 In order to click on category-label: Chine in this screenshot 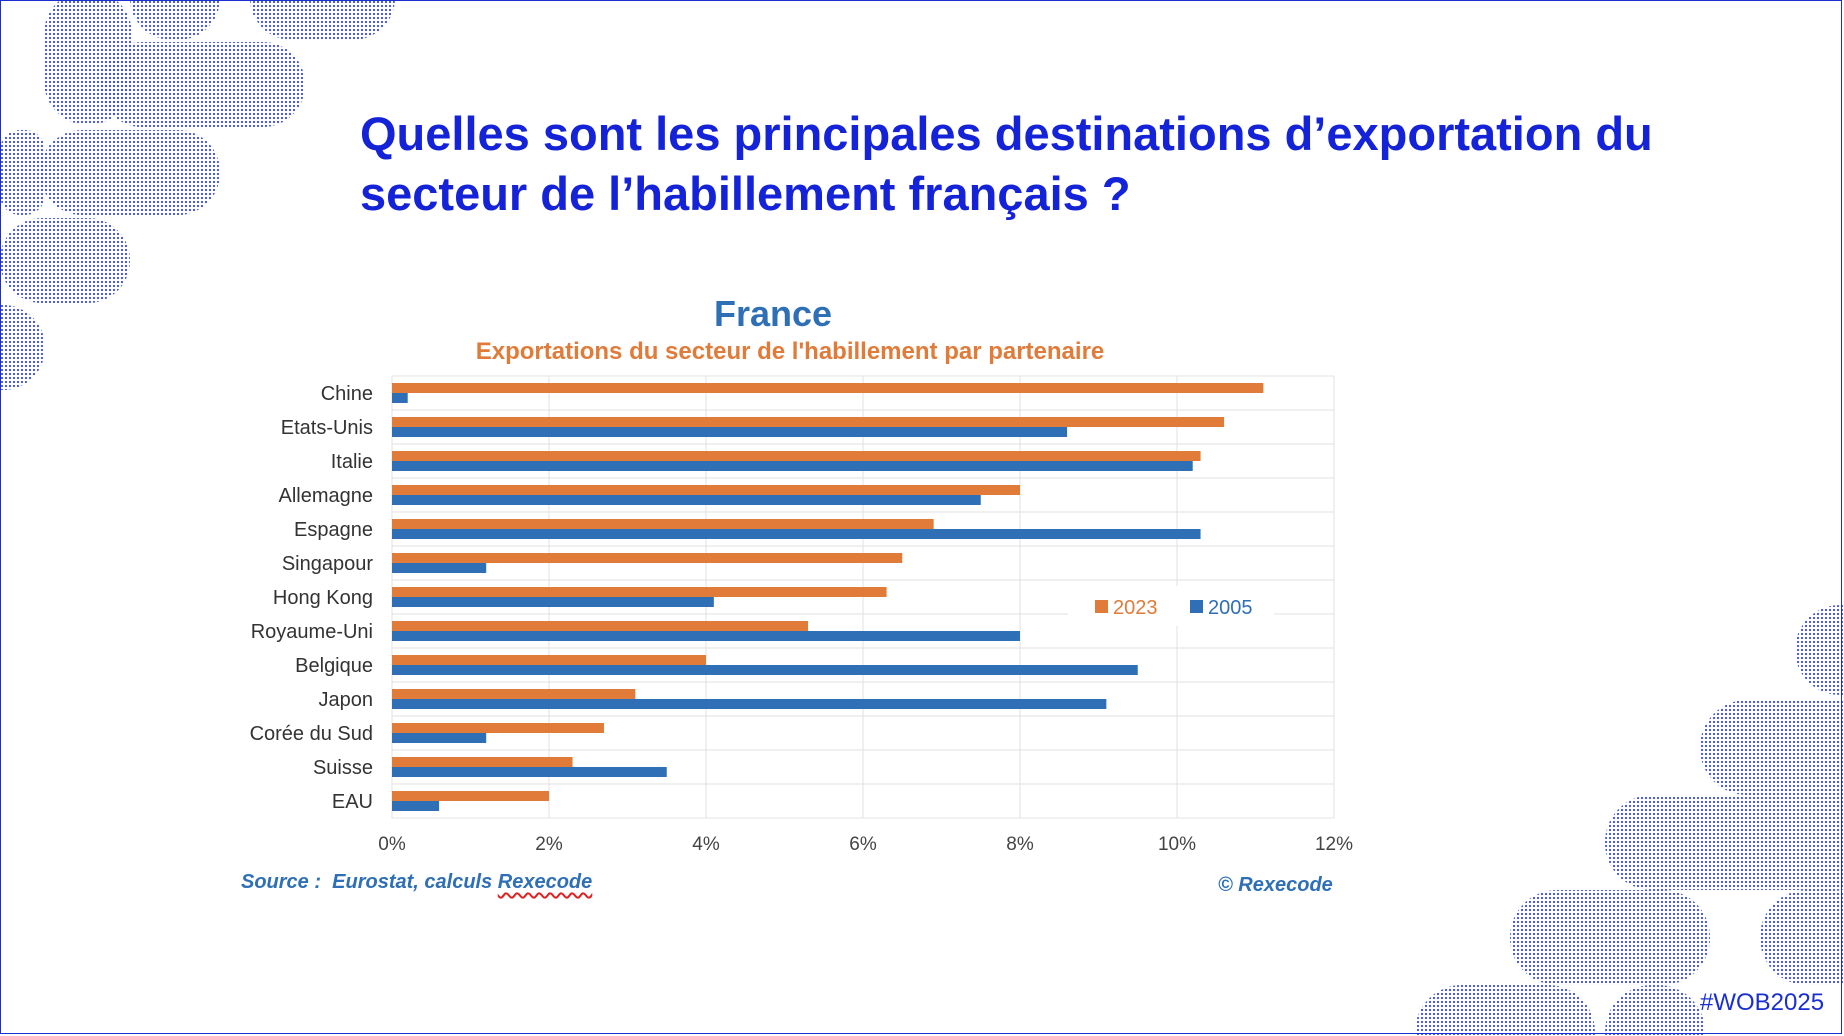, I will do `click(347, 394)`.